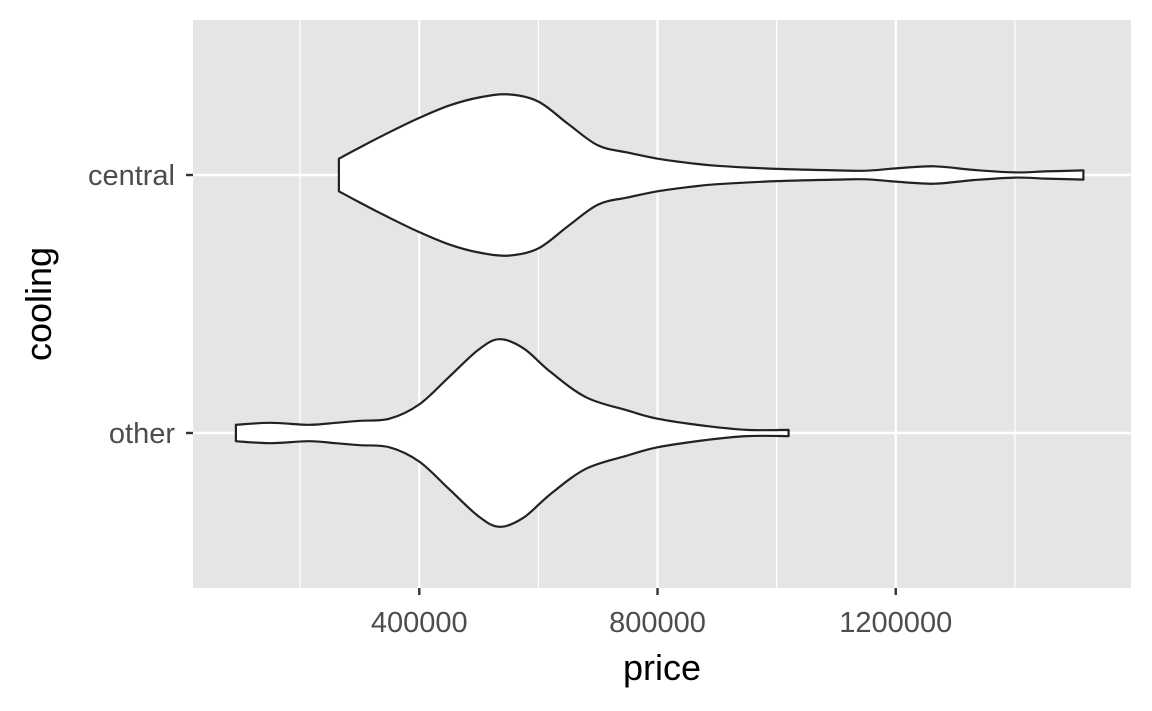 Image resolution: width=1152 pixels, height=711 pixels. What do you see at coordinates (895, 623) in the screenshot?
I see `x-tick-label: 1200000` at bounding box center [895, 623].